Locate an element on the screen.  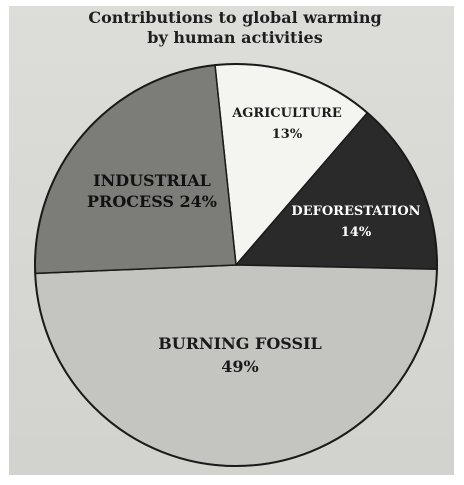
slice-value-label-2-1: 49% is located at coordinates (239, 366).